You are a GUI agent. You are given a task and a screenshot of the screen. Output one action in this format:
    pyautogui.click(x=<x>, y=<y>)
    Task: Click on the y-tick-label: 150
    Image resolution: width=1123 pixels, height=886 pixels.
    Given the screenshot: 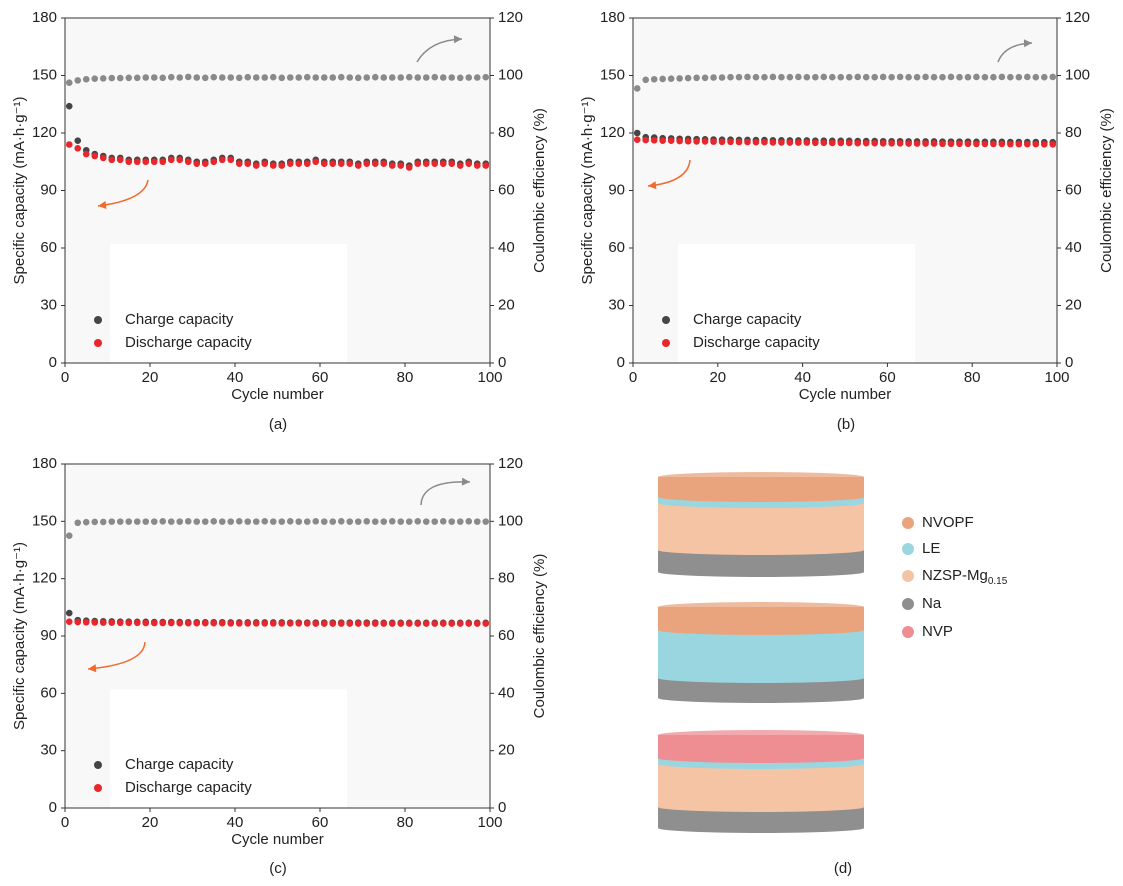 What is the action you would take?
    pyautogui.click(x=44, y=74)
    